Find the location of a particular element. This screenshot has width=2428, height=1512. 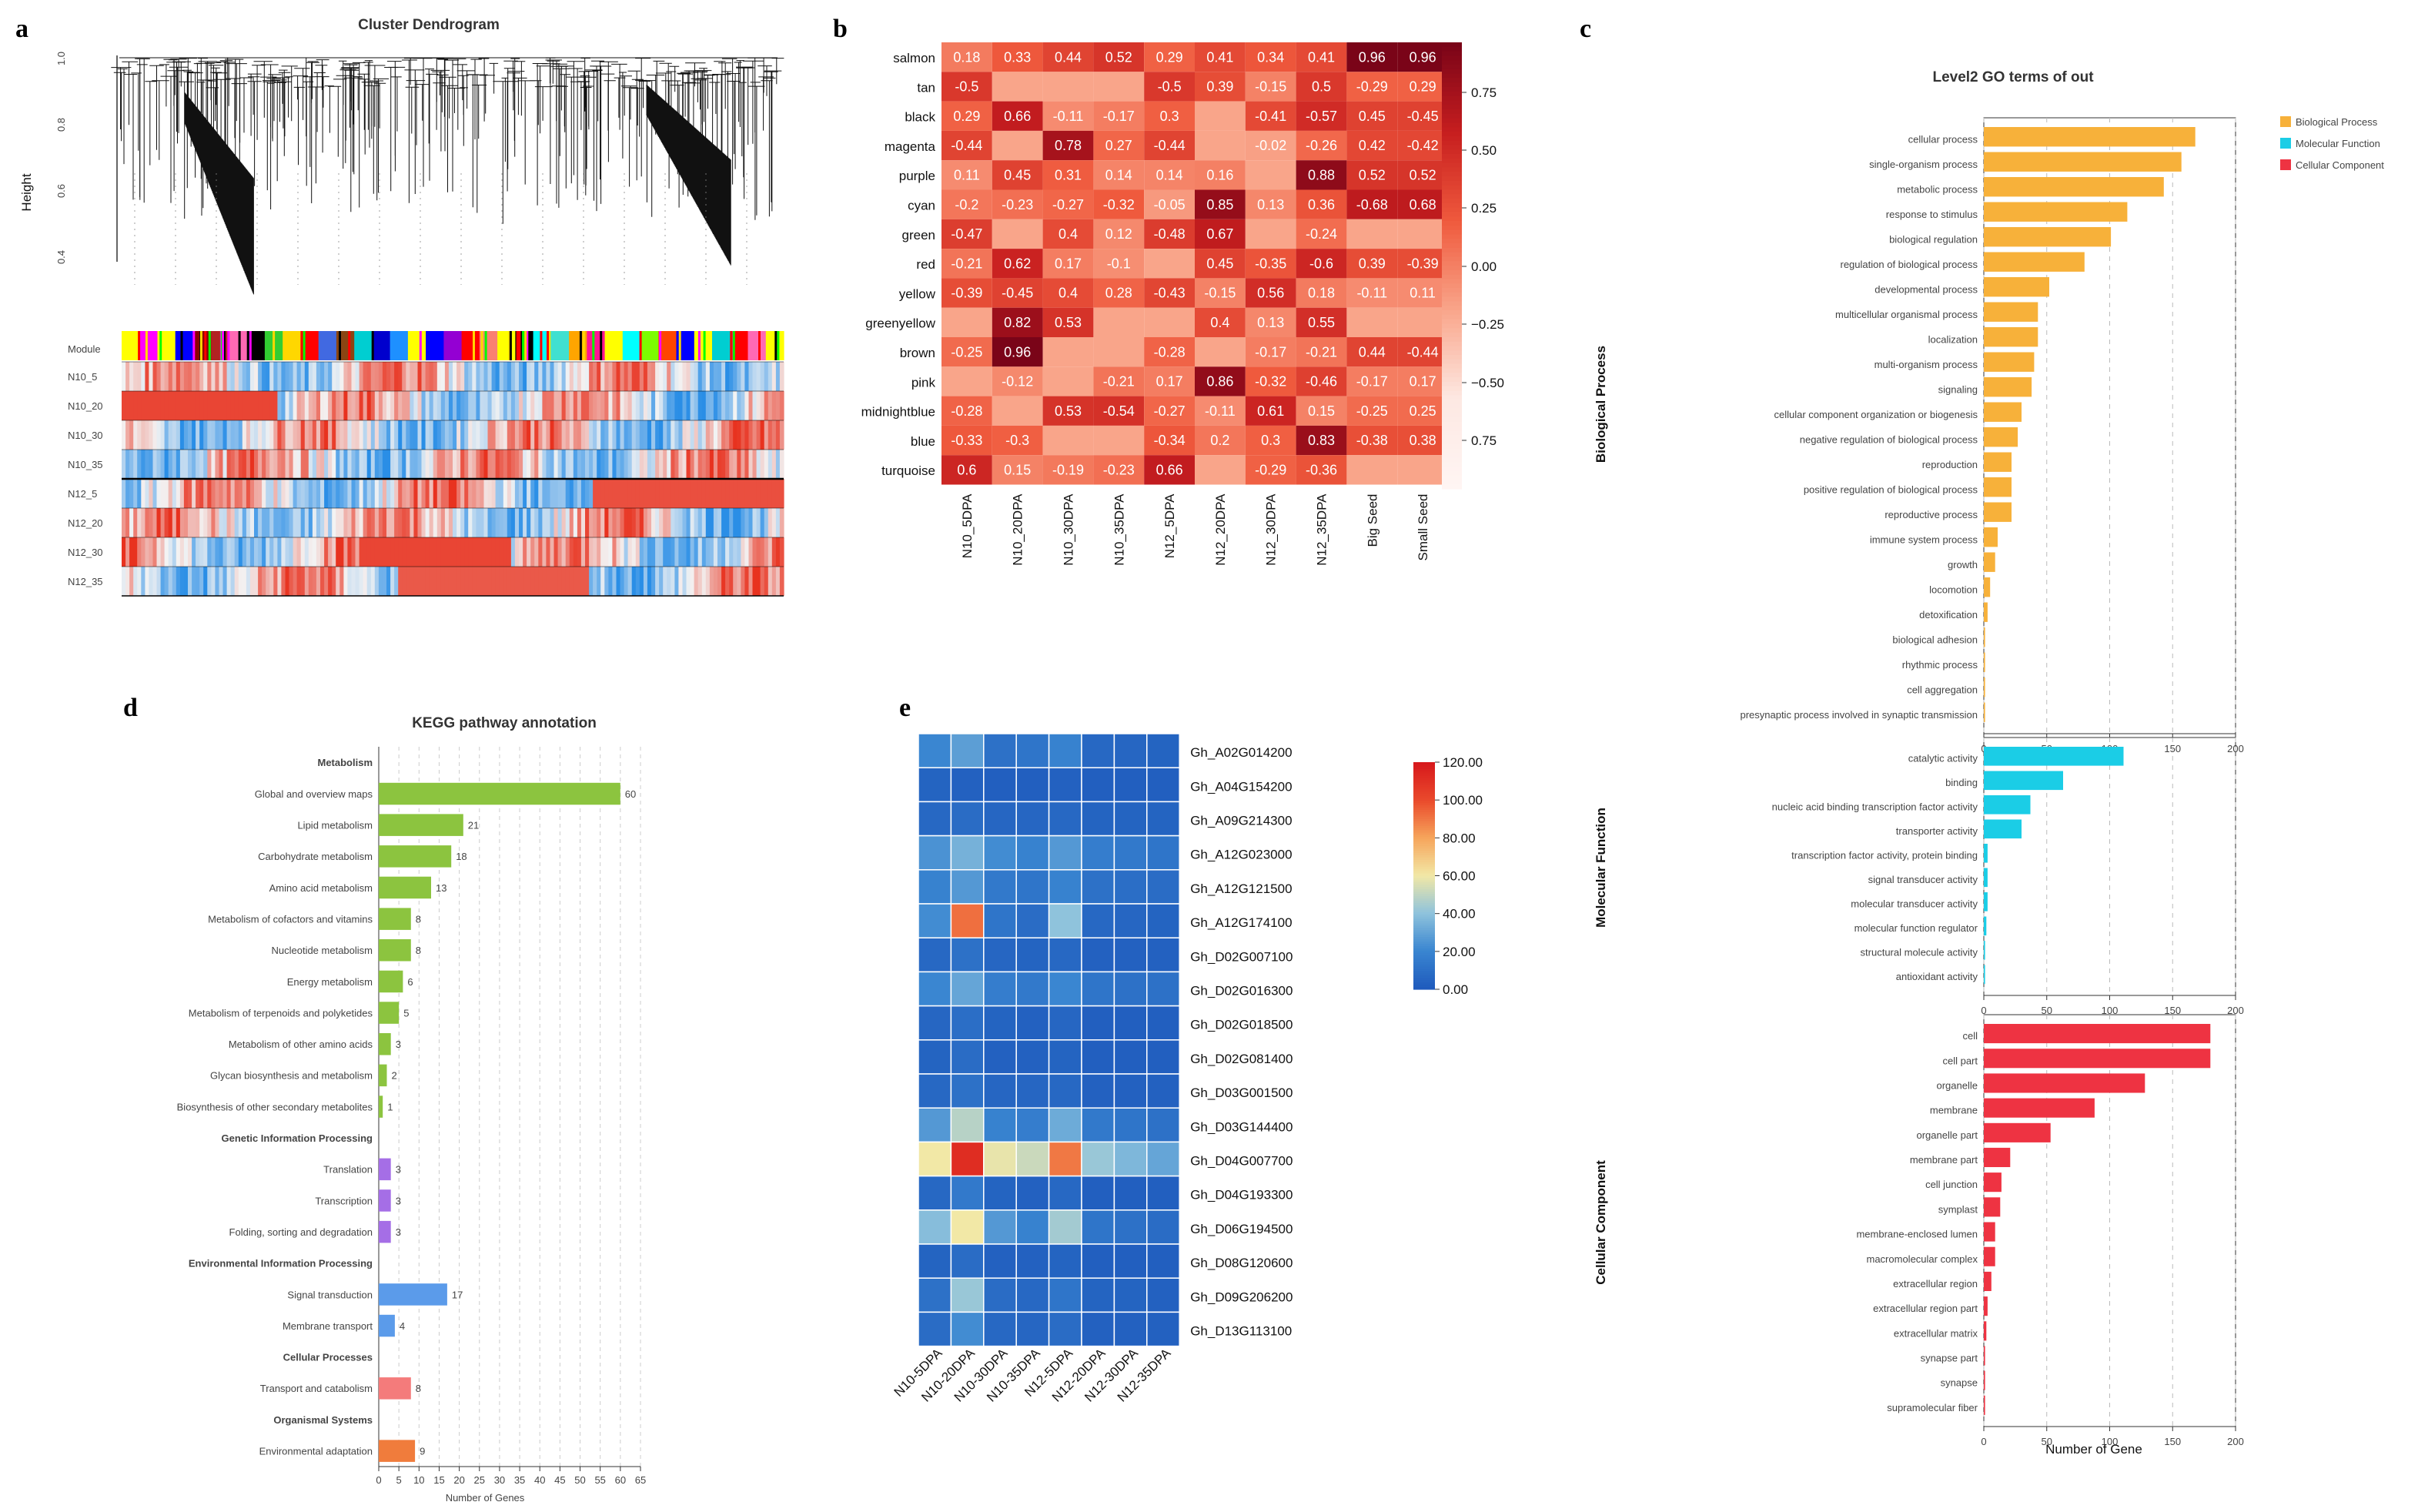

module-trait-value: 0.33 is located at coordinates (1018, 57).